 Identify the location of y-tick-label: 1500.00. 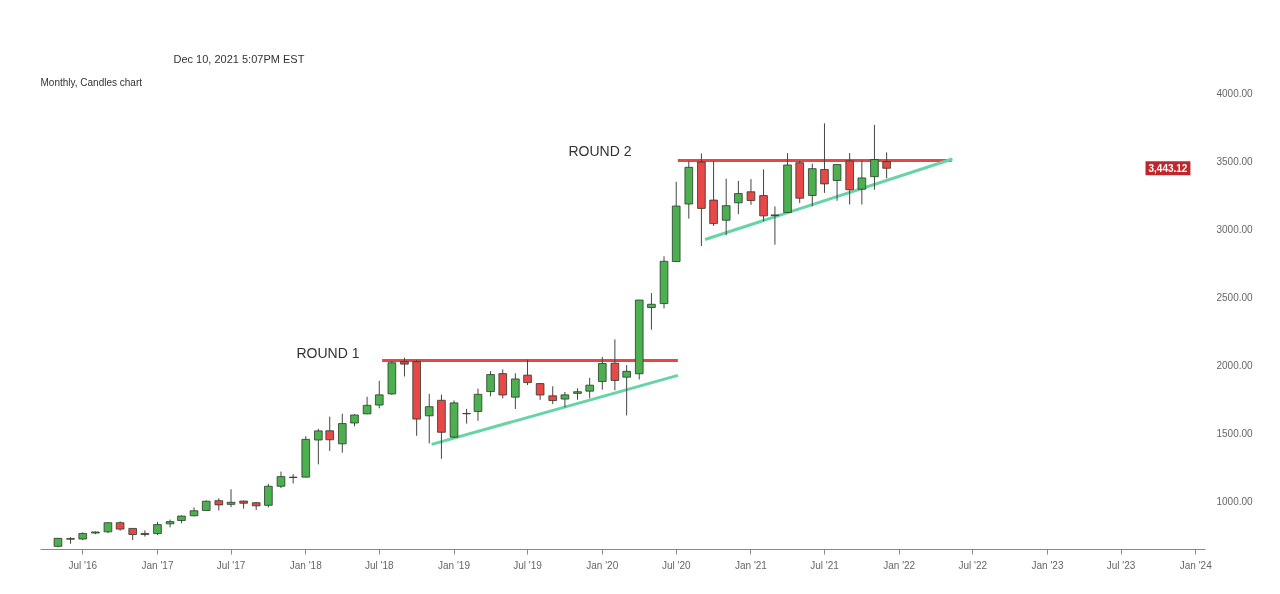
(1235, 433).